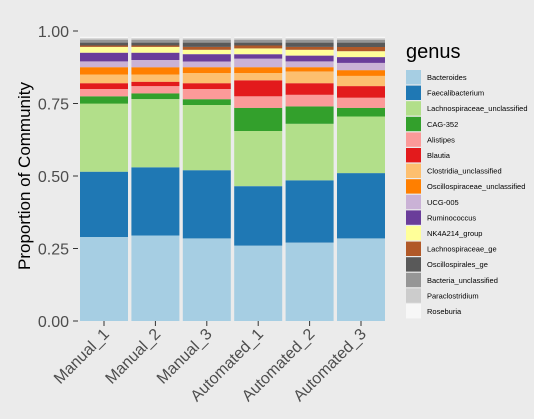  What do you see at coordinates (53, 250) in the screenshot?
I see `y-tick-label: 0.25` at bounding box center [53, 250].